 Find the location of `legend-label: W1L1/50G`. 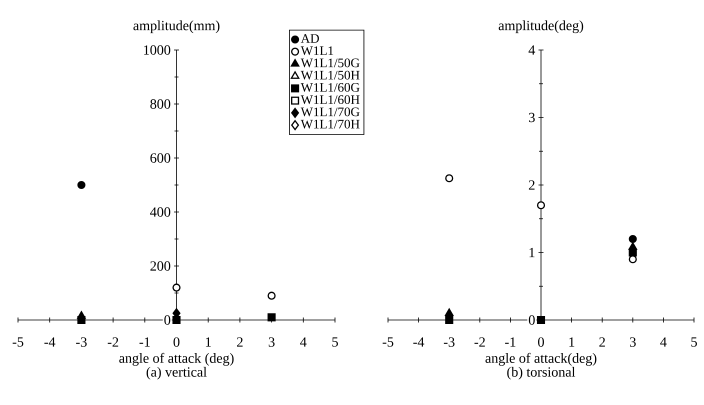

legend-label: W1L1/50G is located at coordinates (330, 63).